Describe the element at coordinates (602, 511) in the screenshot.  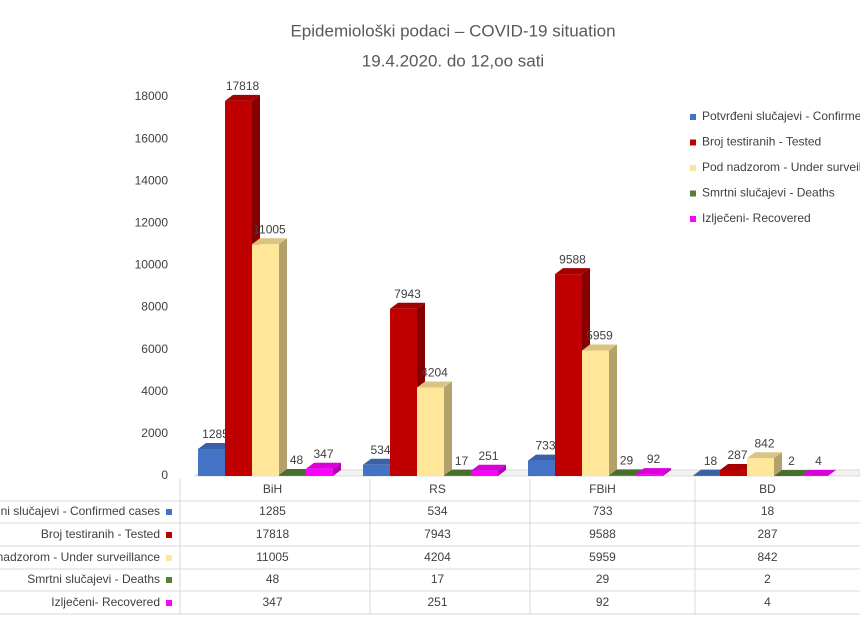
I see `table-cell: 733` at that location.